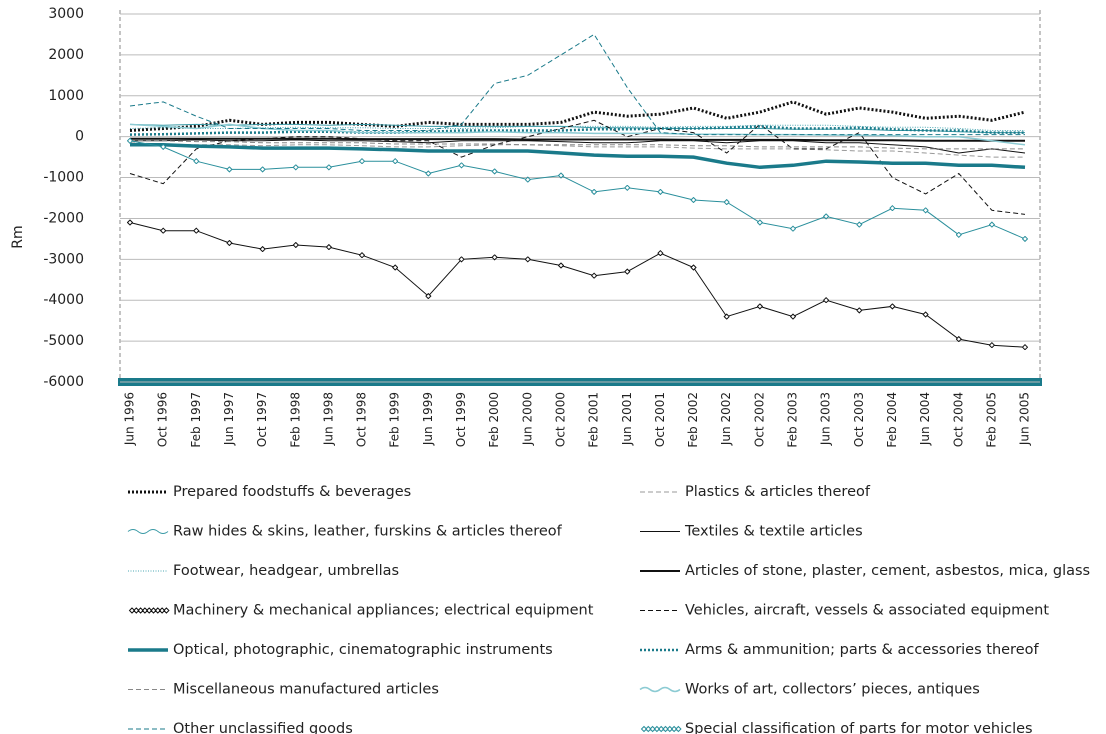  I want to click on legend-label: Miscellaneous manufactured articles, so click(306, 690).